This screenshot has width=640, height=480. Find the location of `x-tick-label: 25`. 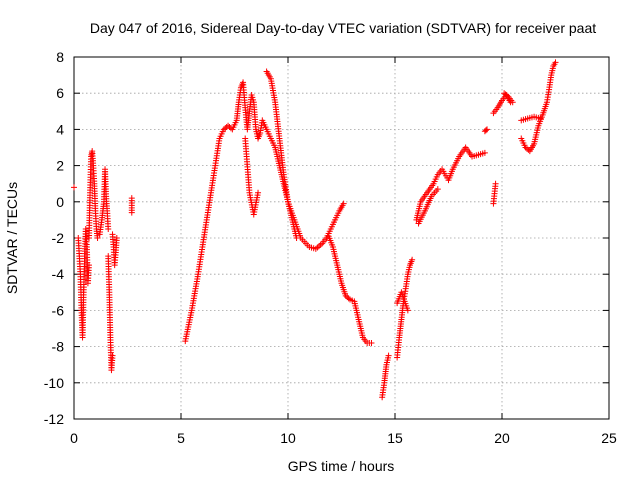

x-tick-label: 25 is located at coordinates (609, 438).